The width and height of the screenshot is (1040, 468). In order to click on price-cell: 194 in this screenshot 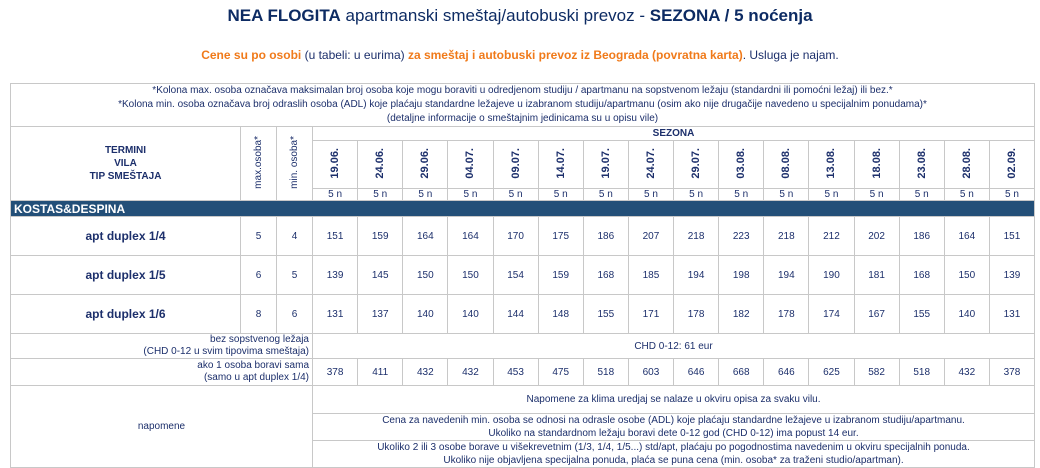, I will do `click(786, 275)`.